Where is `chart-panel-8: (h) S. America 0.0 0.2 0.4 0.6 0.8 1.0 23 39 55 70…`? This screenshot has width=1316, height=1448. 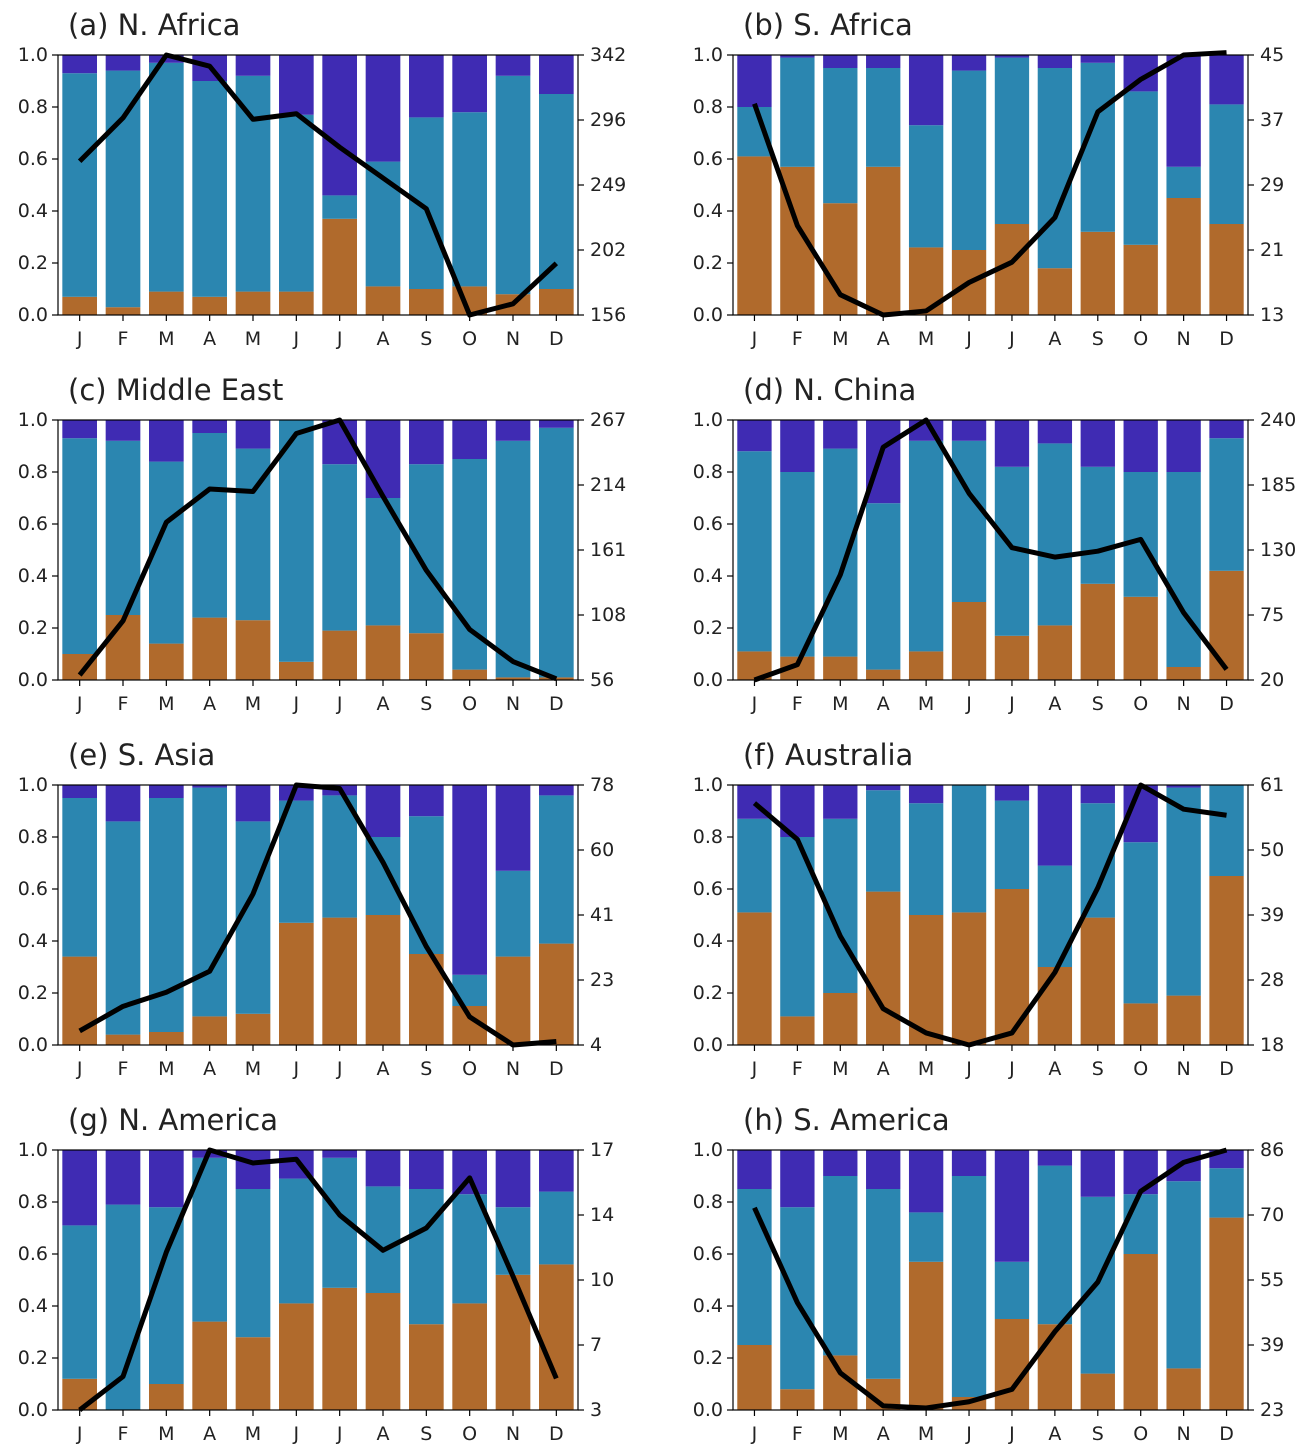
chart-panel-8: (h) S. America 0.0 0.2 0.4 0.6 0.8 1.0 23 39 55 70… is located at coordinates (988, 1274).